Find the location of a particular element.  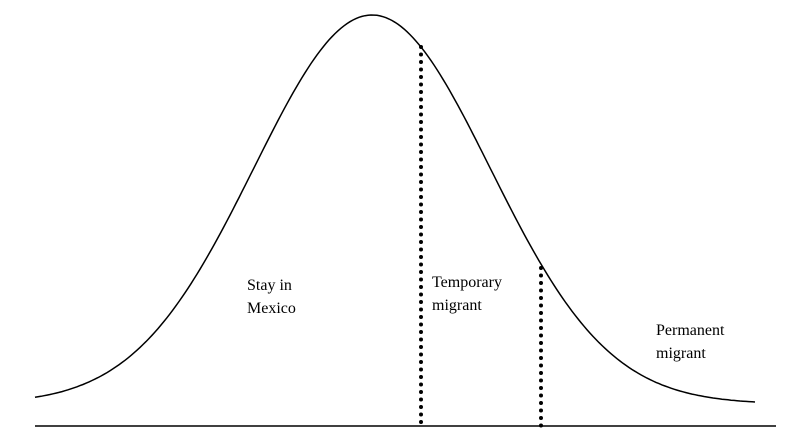

label-line: Temporary is located at coordinates (467, 282).